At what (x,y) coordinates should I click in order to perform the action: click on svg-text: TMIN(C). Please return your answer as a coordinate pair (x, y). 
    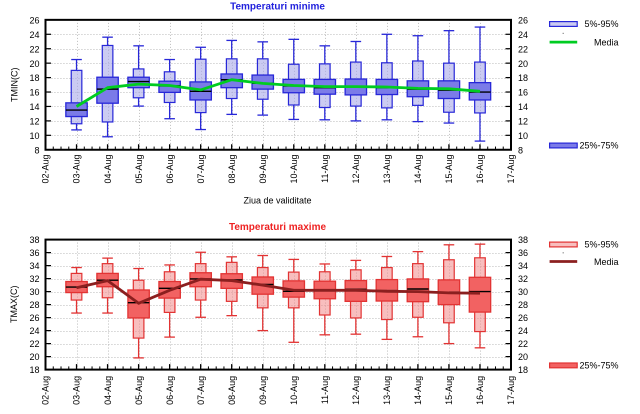
    Looking at the image, I should click on (15, 85).